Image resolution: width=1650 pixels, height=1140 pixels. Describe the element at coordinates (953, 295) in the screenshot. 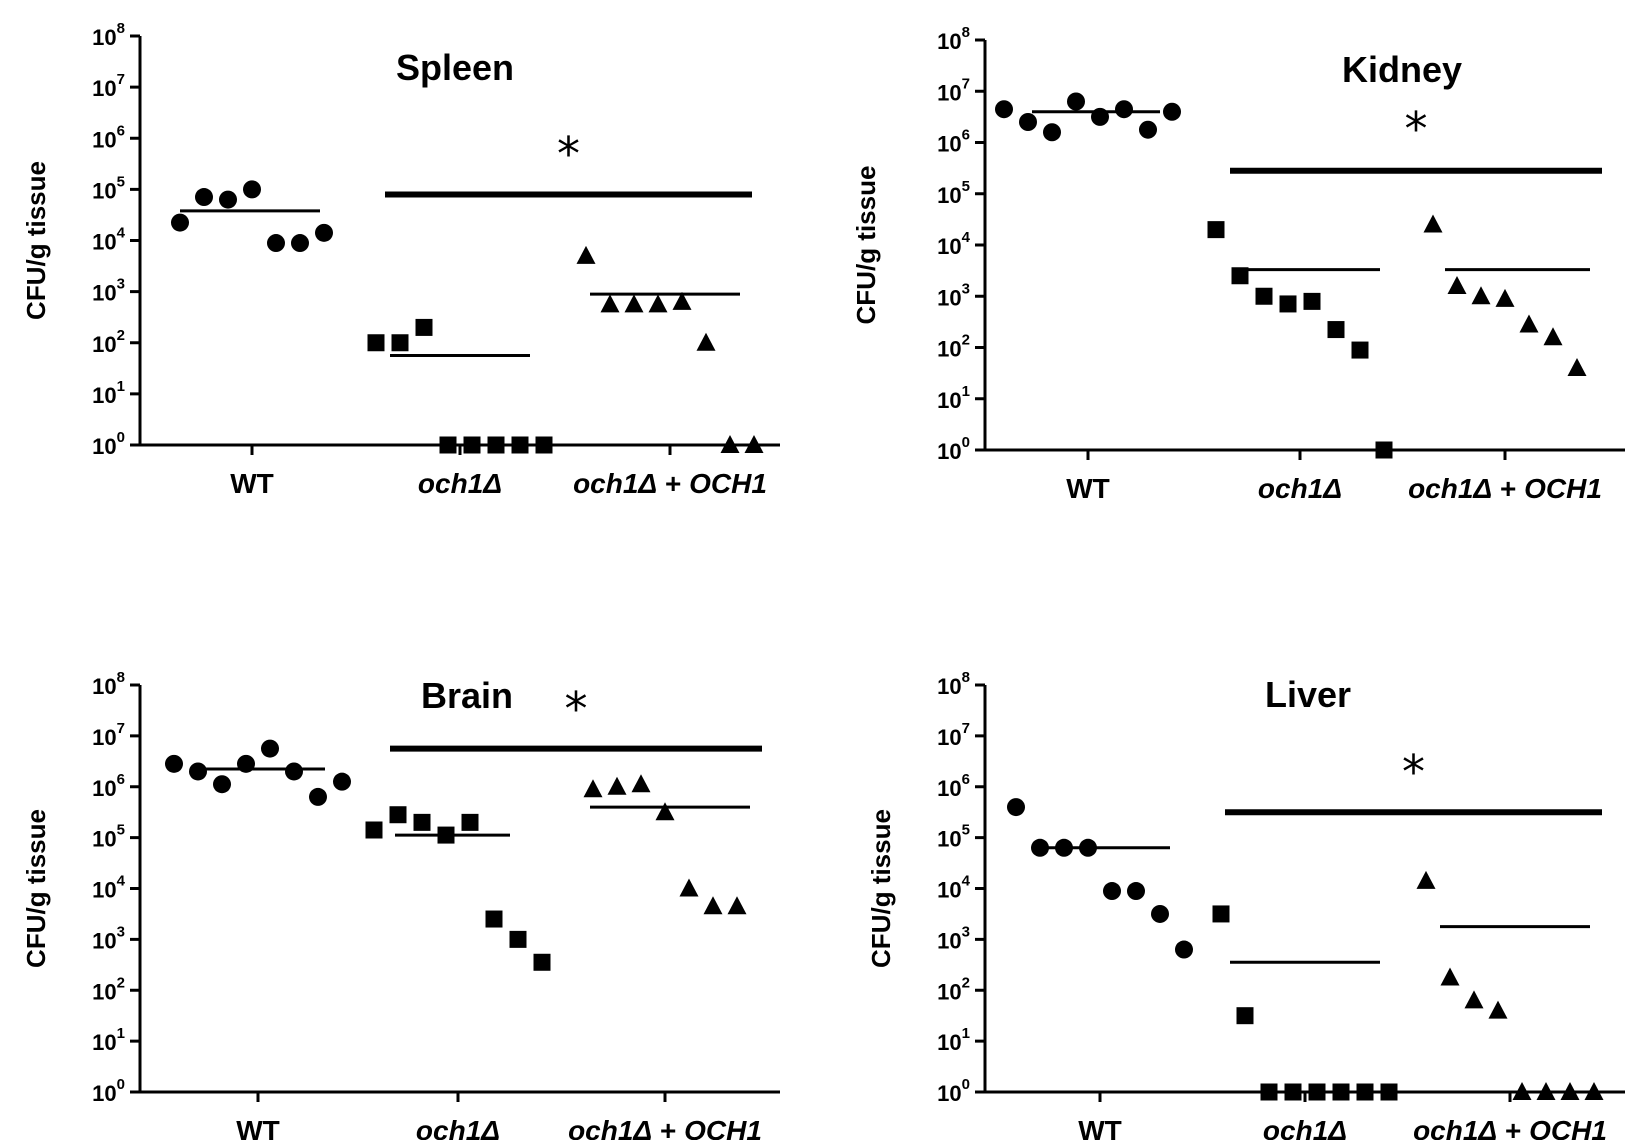

I see `y-tick-label: 10³` at that location.